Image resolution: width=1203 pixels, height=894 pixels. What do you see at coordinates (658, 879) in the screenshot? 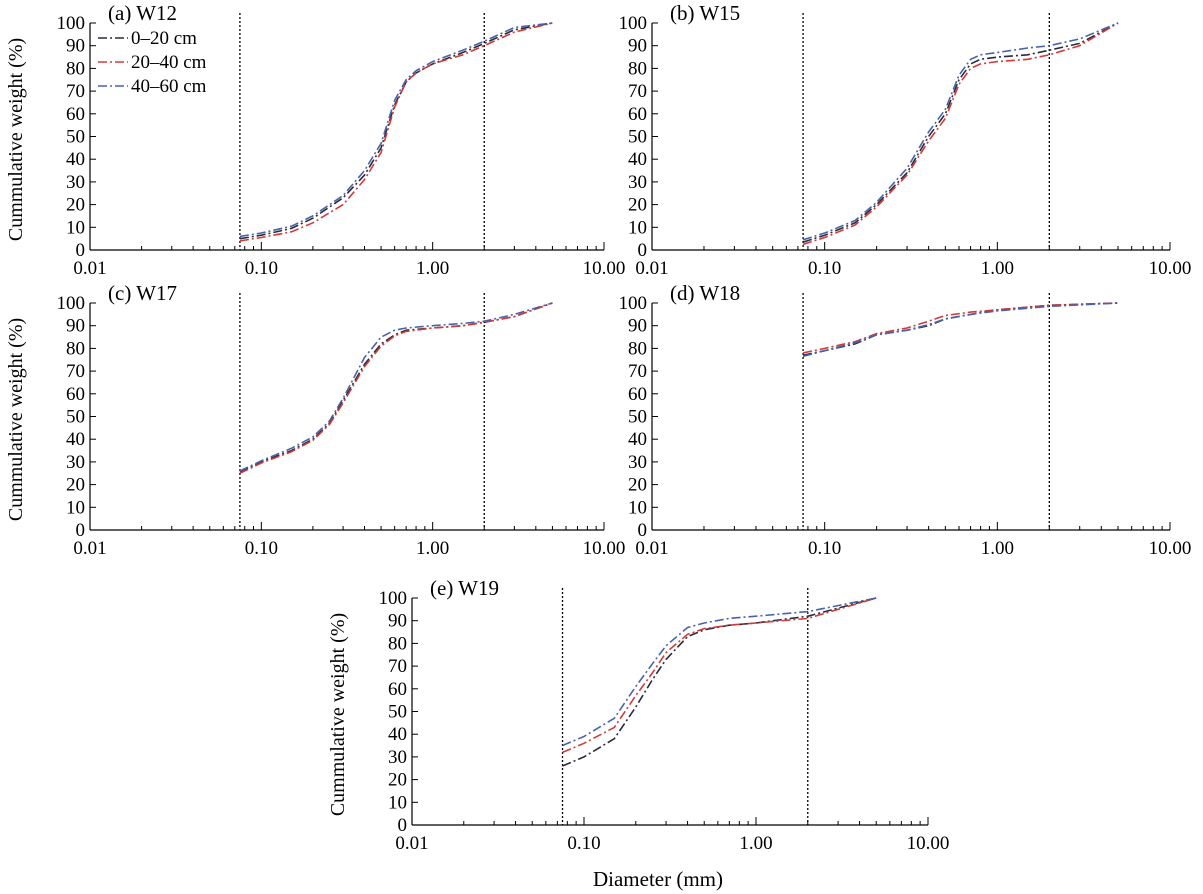
I see `x-axis-title: Diameter (mm)` at bounding box center [658, 879].